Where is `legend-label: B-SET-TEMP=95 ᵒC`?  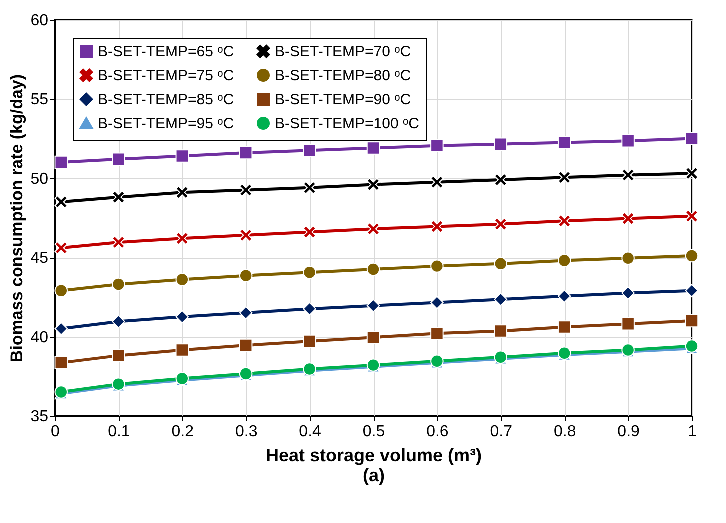 legend-label: B-SET-TEMP=95 ᵒC is located at coordinates (166, 124).